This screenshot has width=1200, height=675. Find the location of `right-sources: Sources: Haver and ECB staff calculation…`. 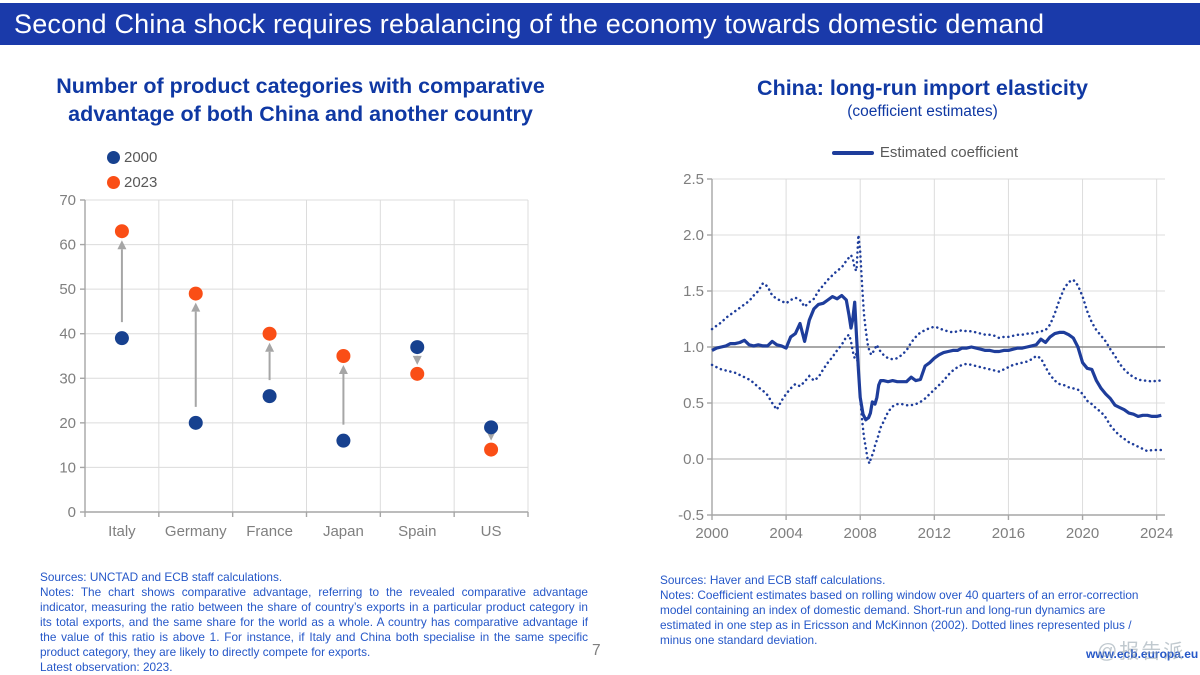

right-sources: Sources: Haver and ECB staff calculation… is located at coordinates (773, 580).